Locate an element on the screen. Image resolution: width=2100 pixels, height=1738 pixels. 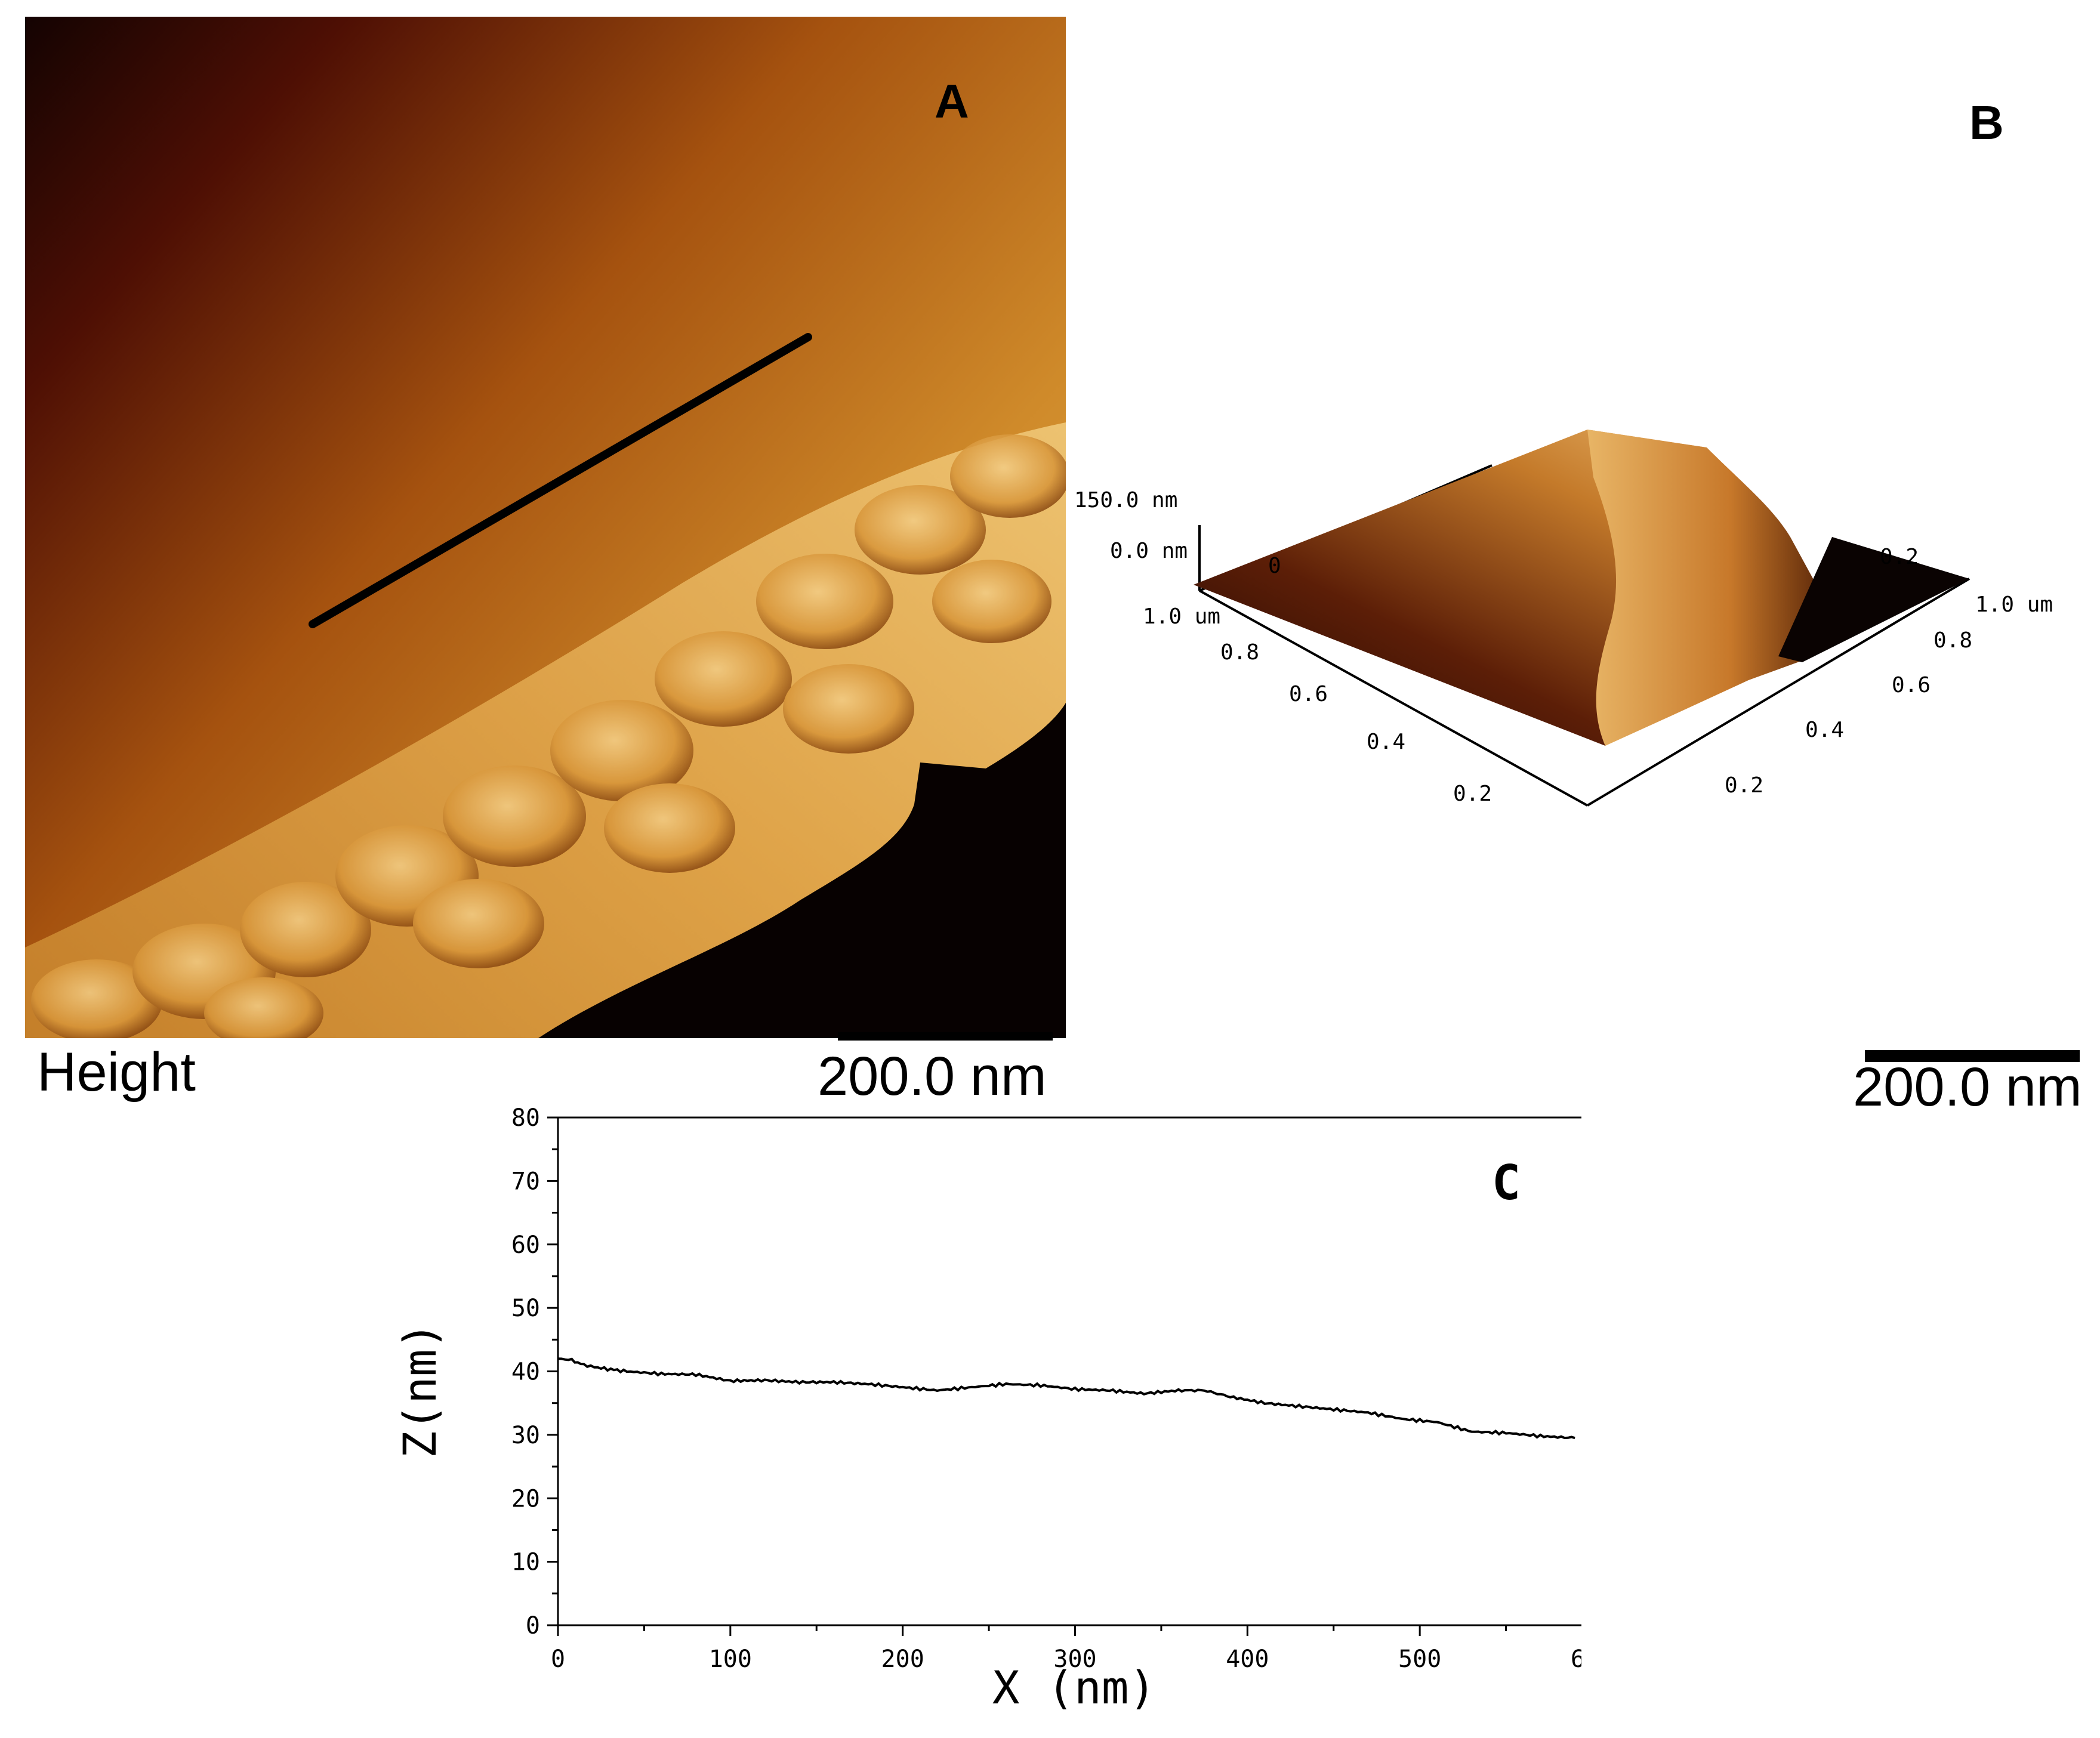
panel-a-letter: A is located at coordinates (952, 102).